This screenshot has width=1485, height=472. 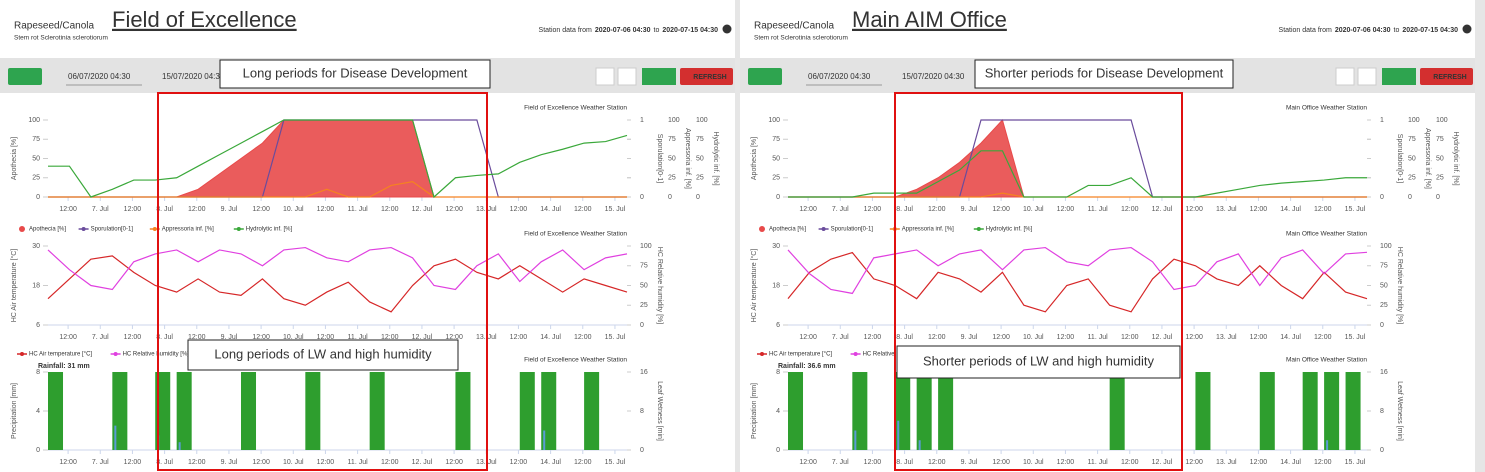 What do you see at coordinates (61, 38) in the screenshot?
I see `disease-subtitle: Stem rot Sclerotinia sclerotiorum` at bounding box center [61, 38].